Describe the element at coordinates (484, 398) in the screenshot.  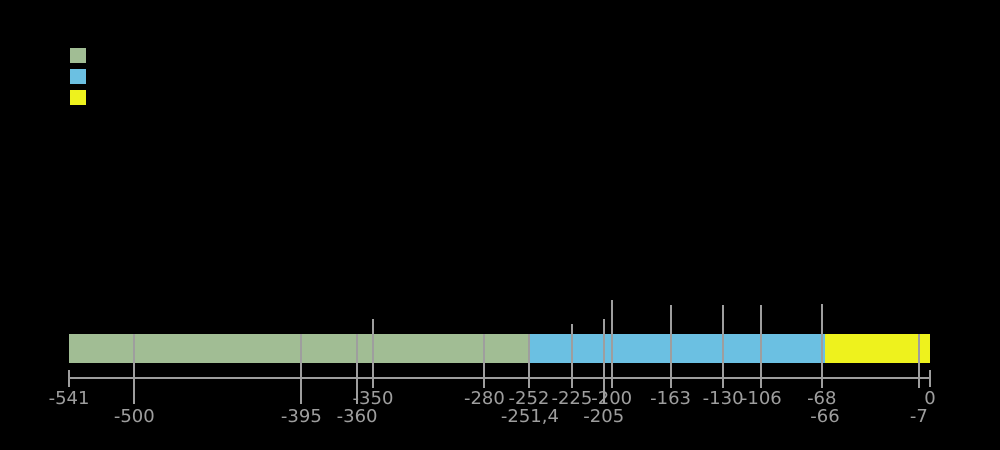
I see `tick-label: -280` at that location.